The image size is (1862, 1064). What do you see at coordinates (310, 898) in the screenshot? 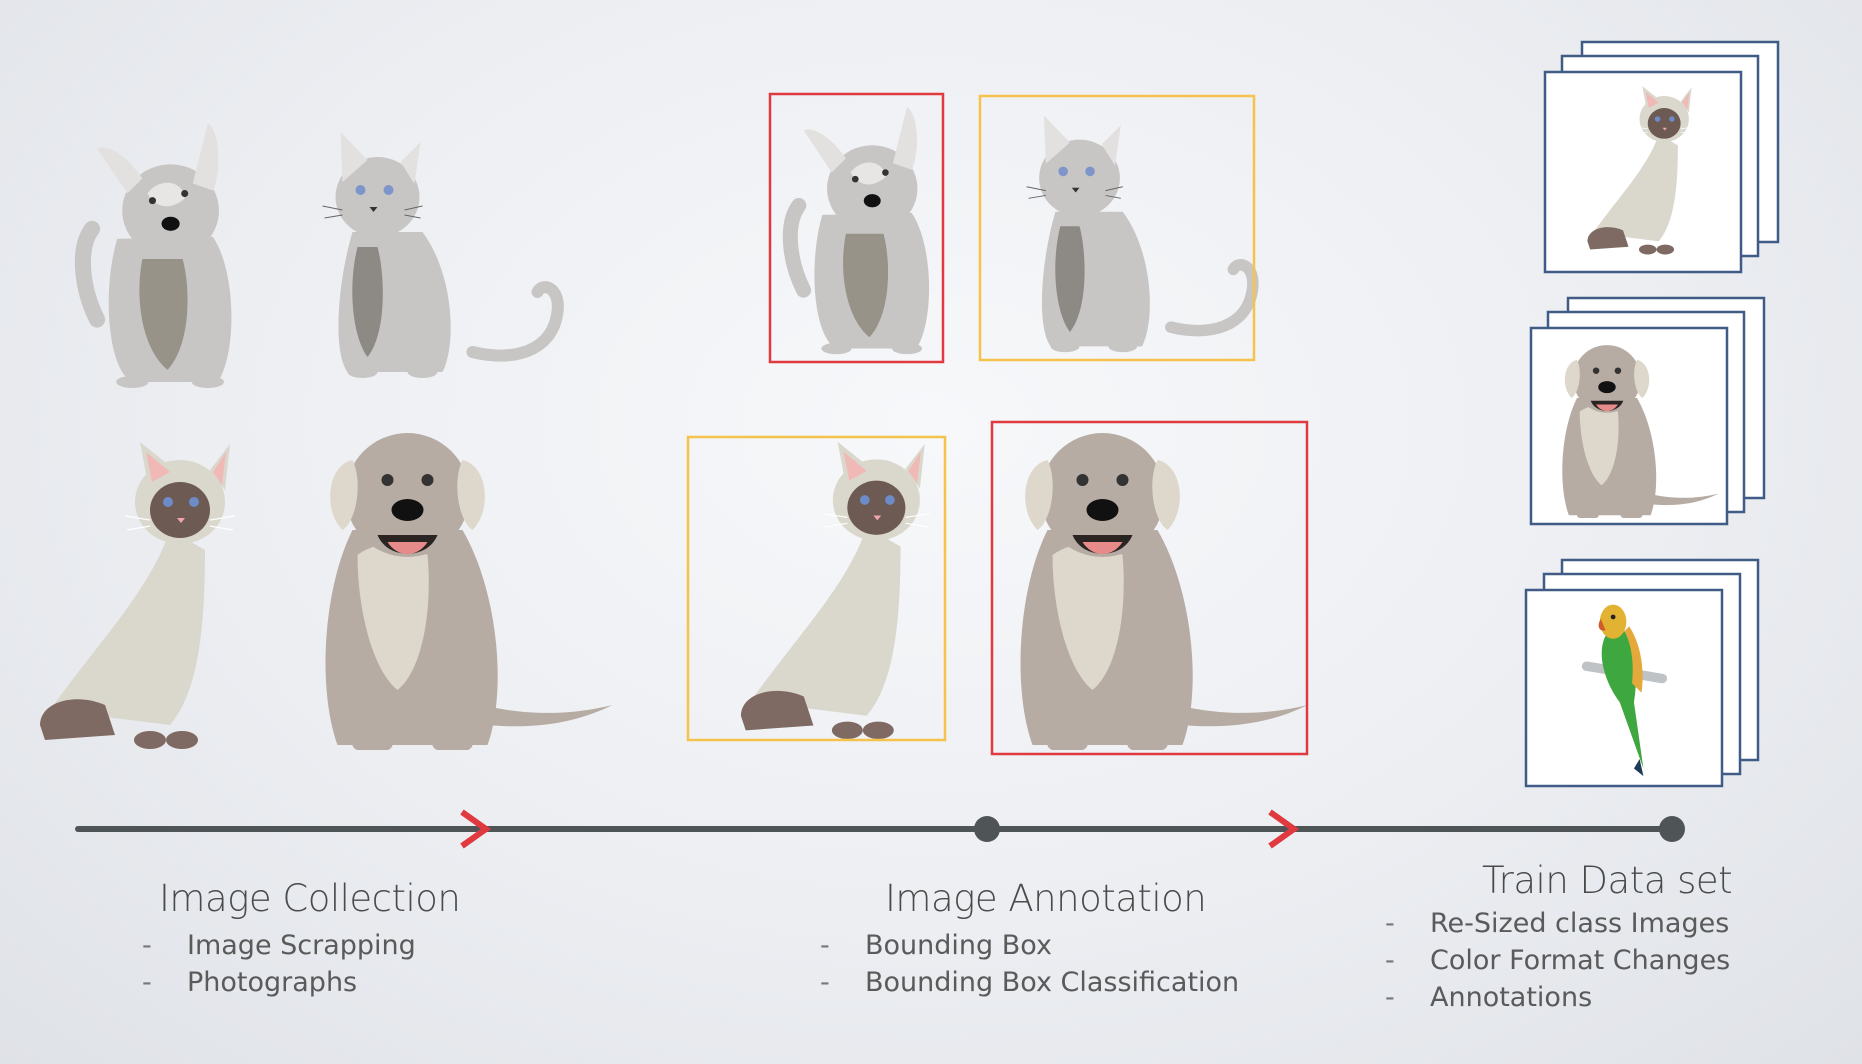
I see `section-title: Image Collection` at bounding box center [310, 898].